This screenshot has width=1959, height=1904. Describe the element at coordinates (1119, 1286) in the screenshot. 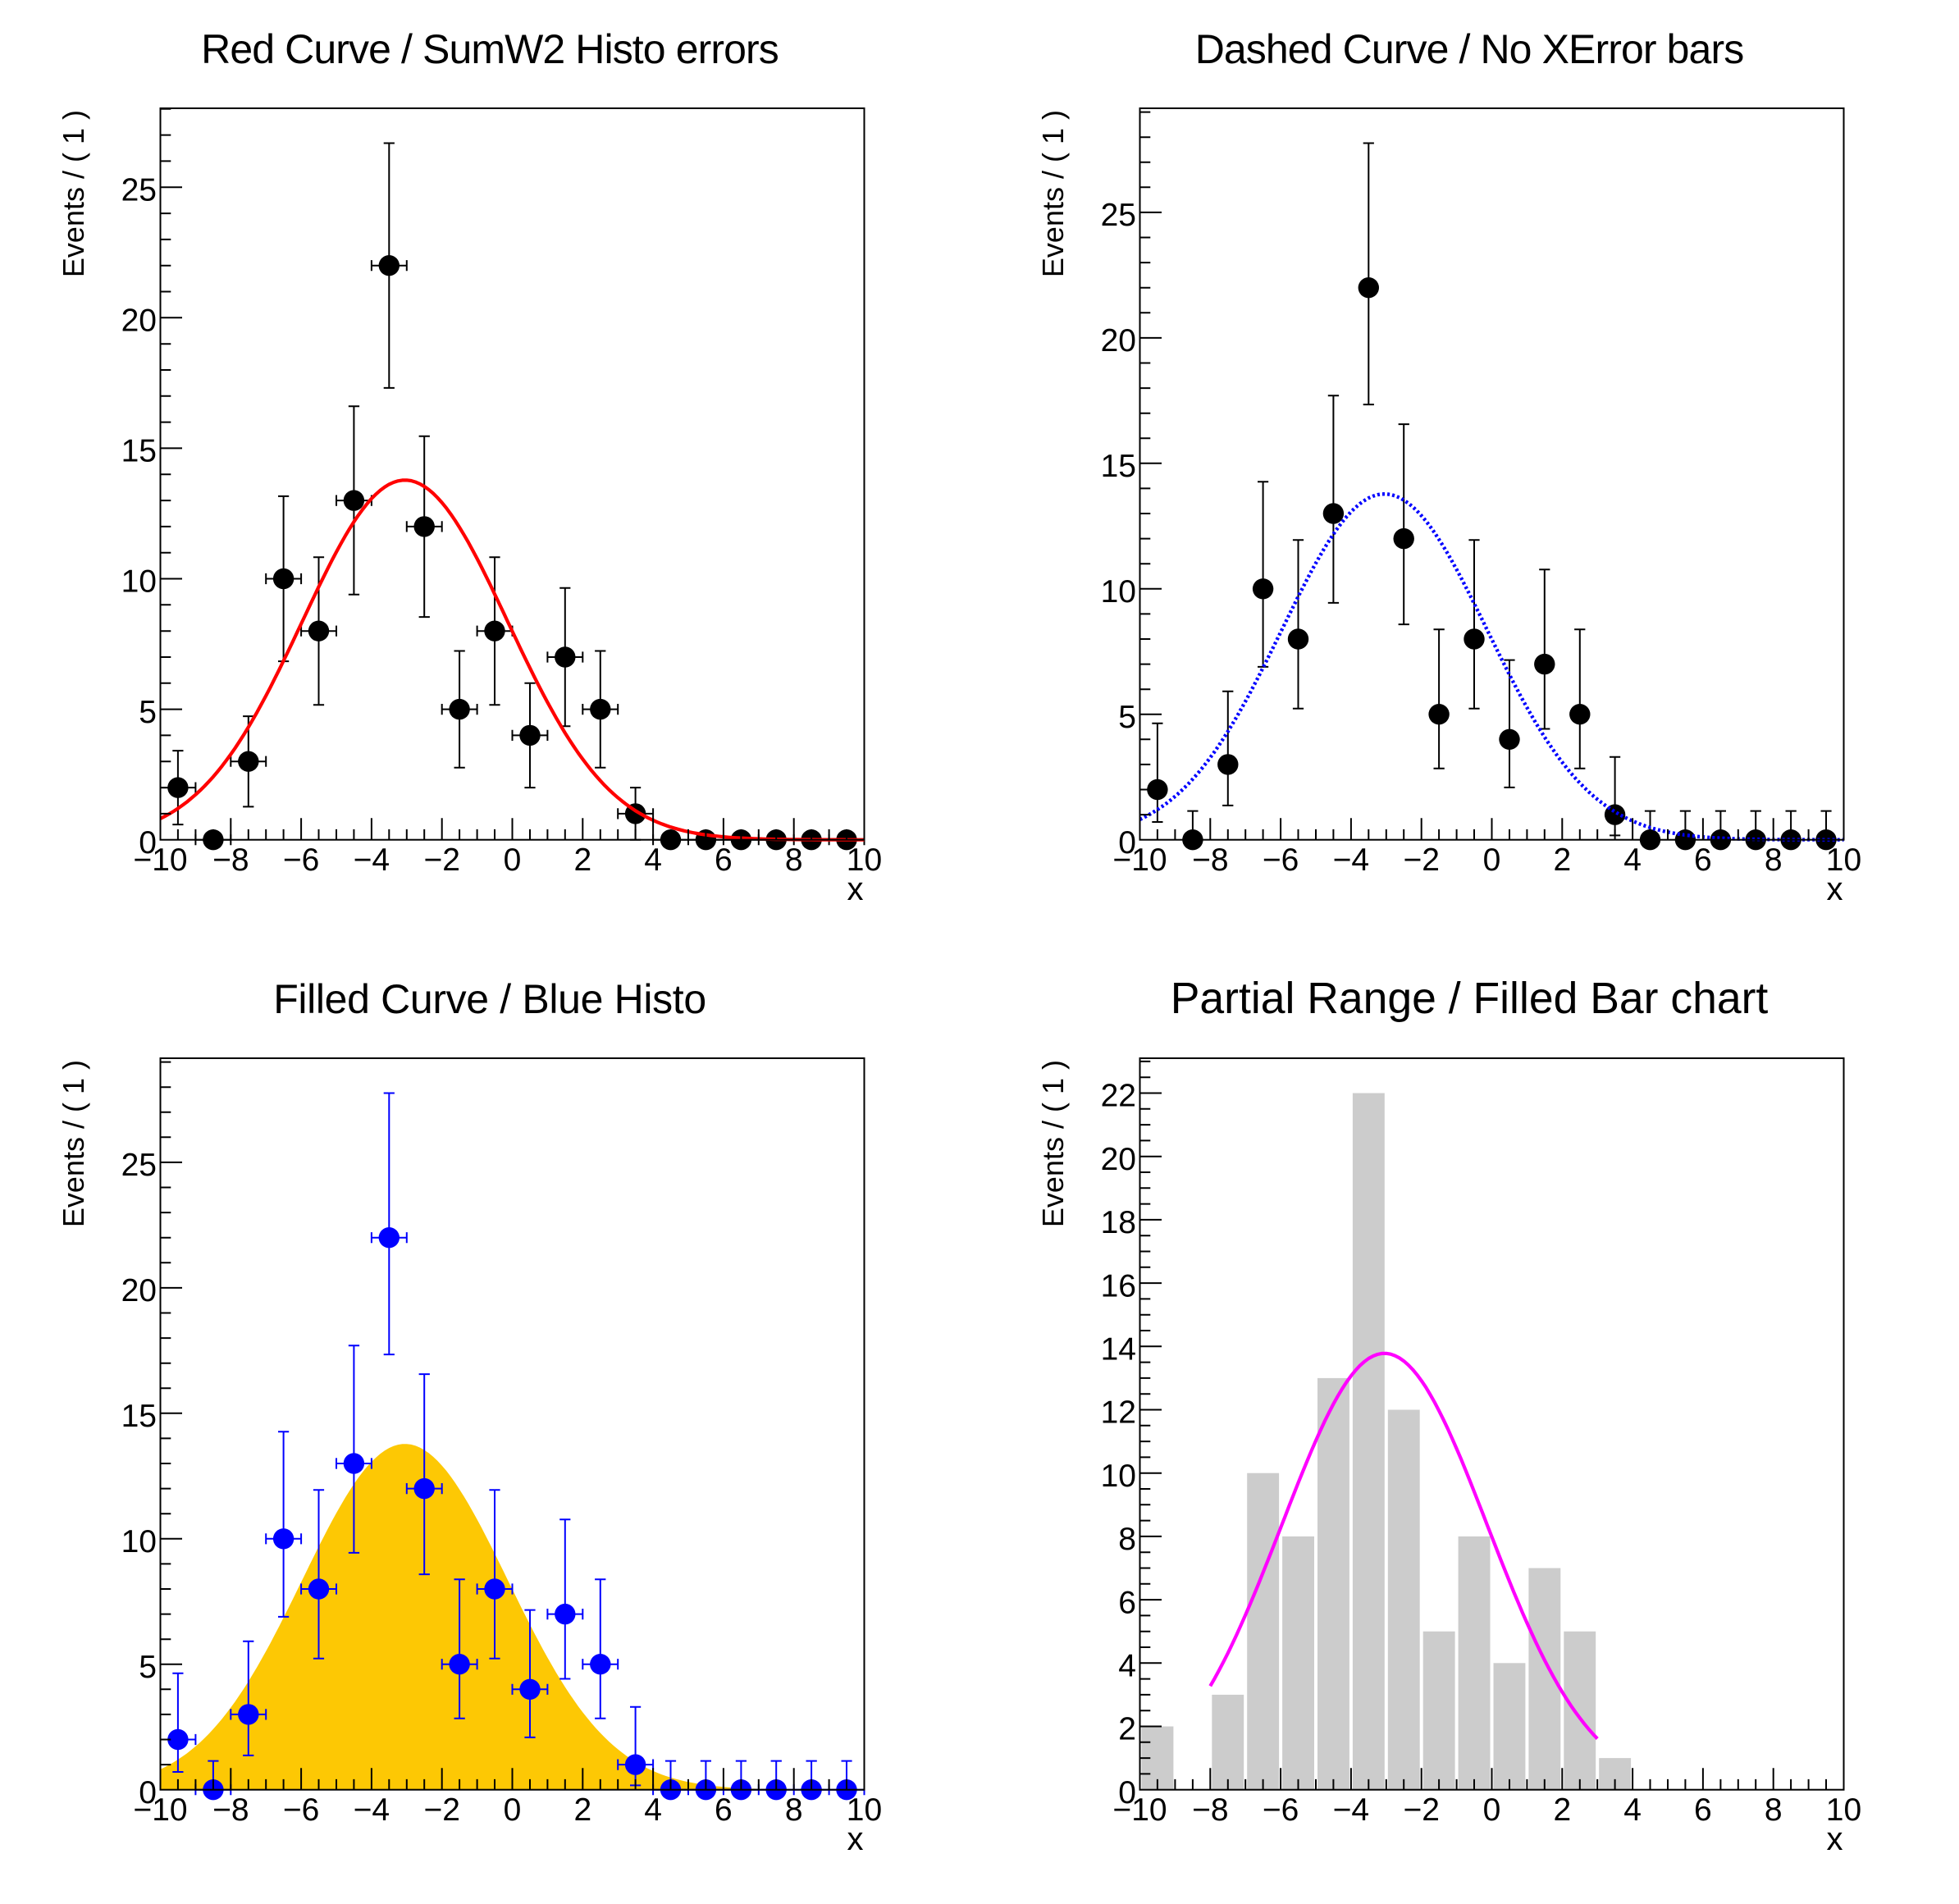

I see `svg-text: 16` at that location.